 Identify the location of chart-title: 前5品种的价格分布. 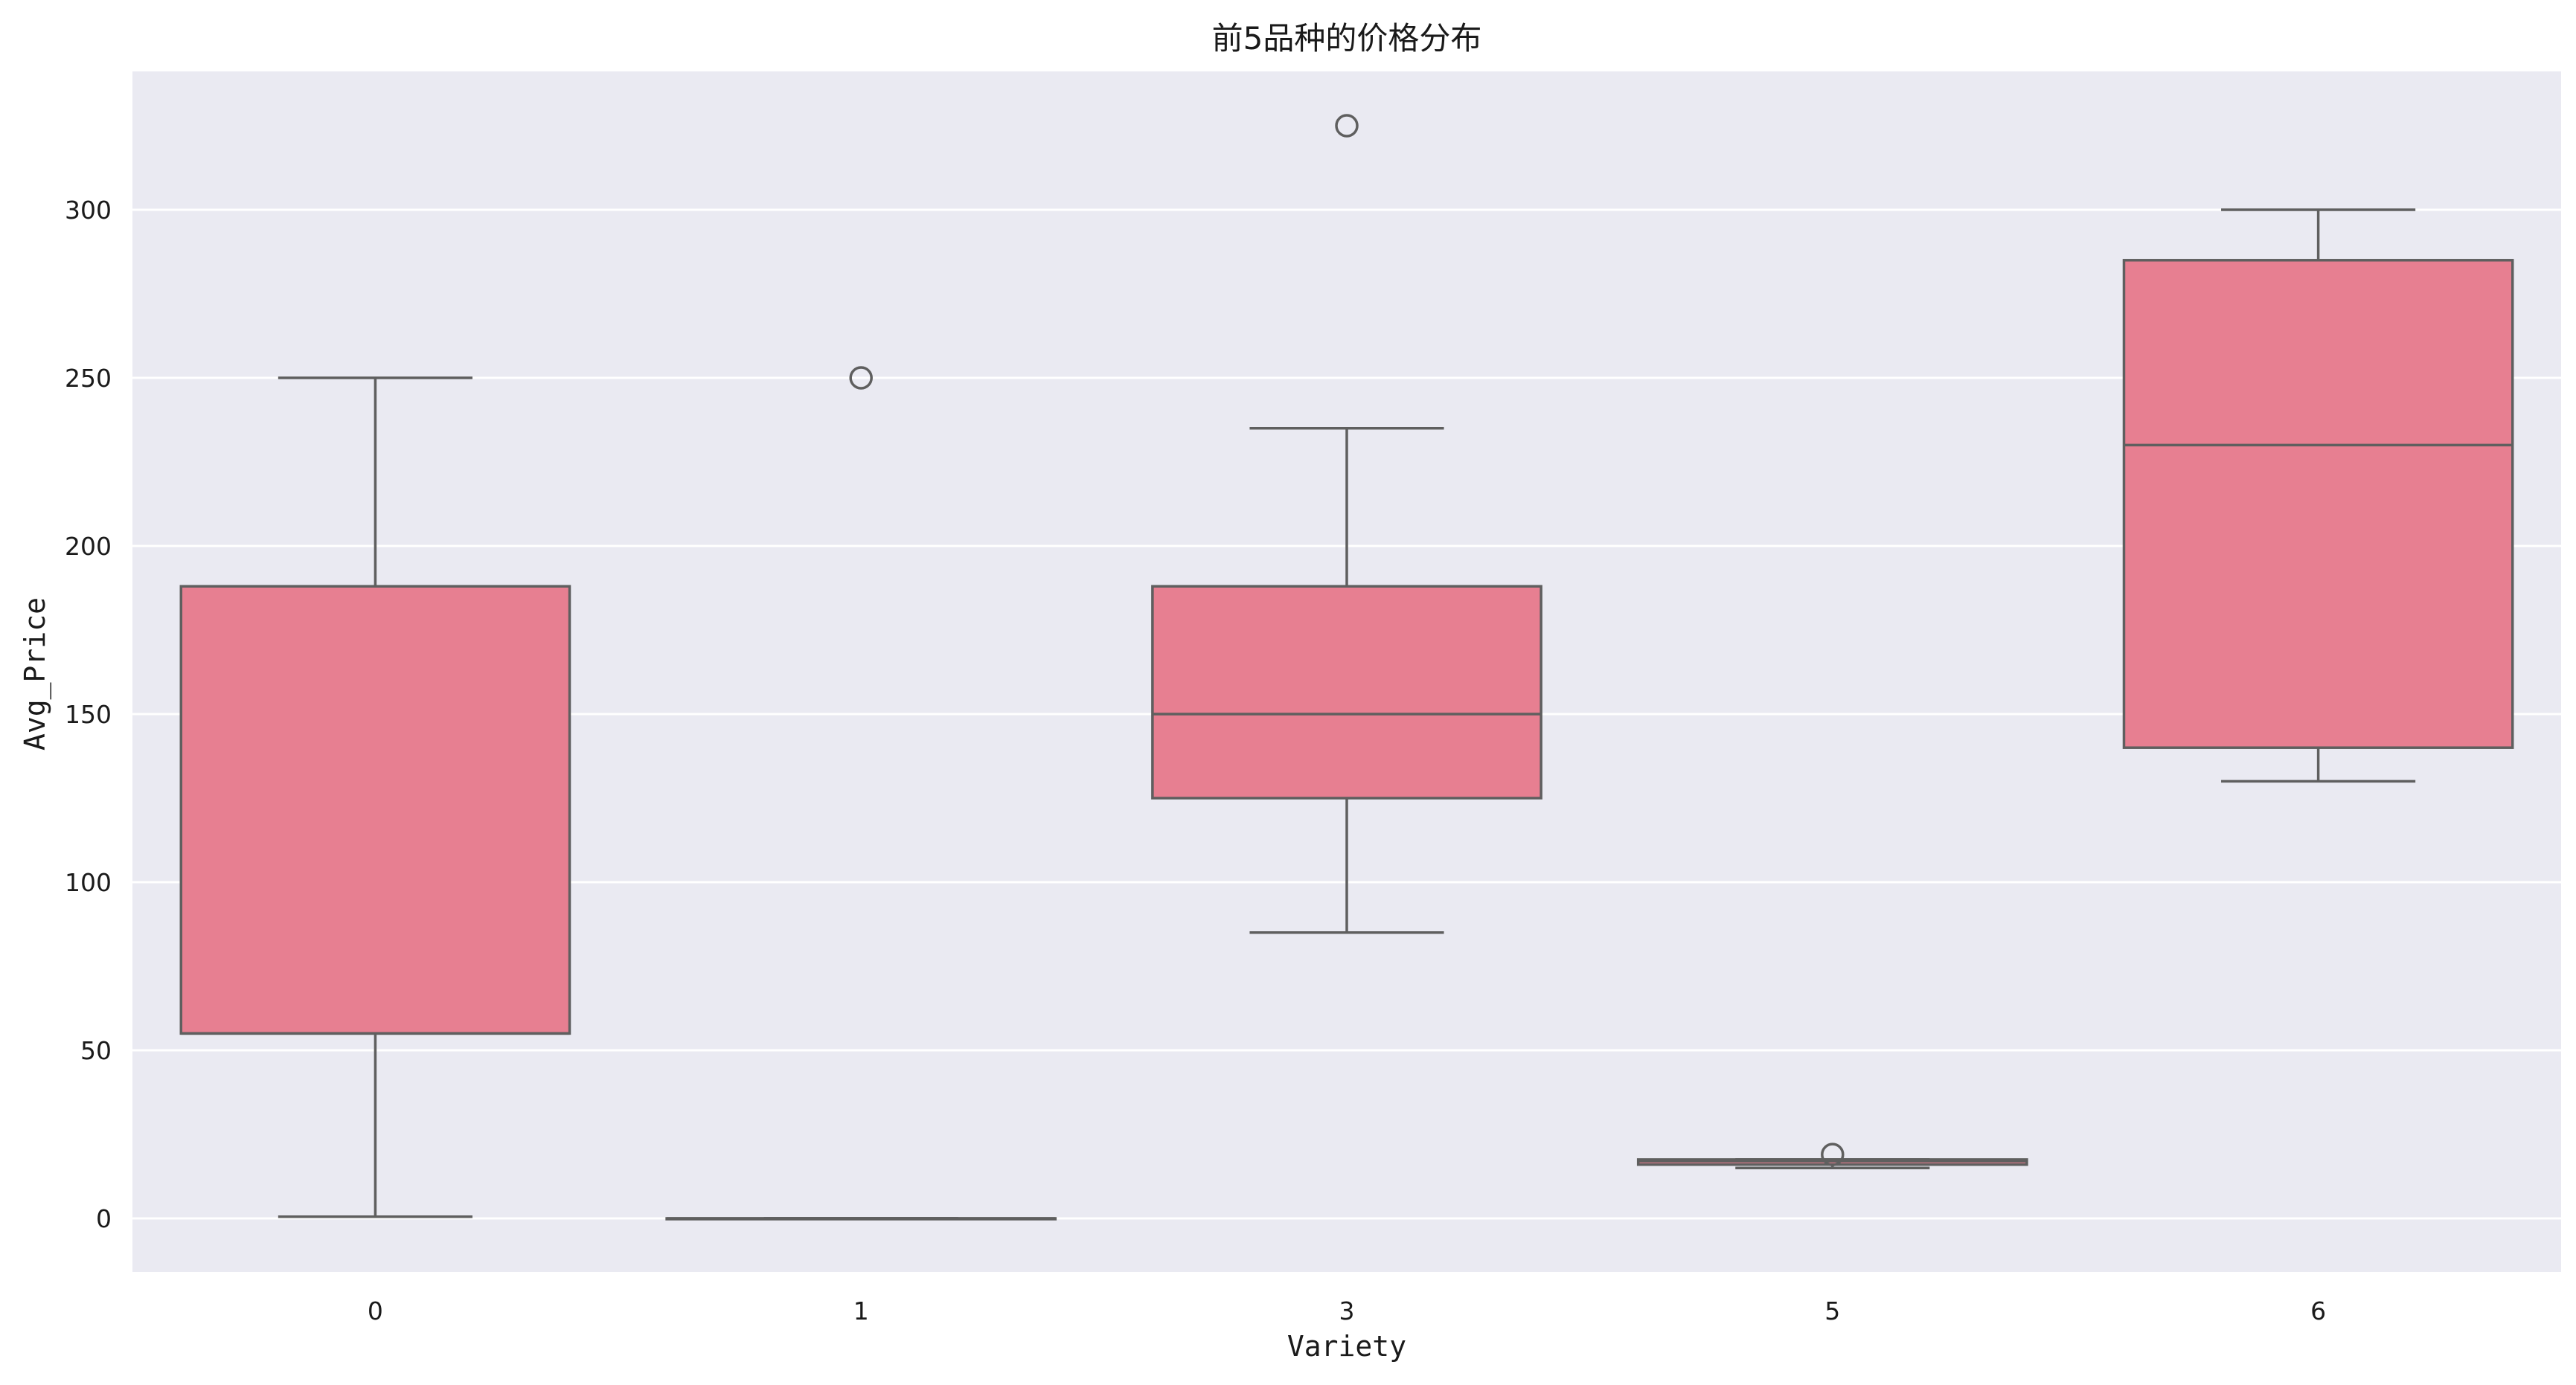
(1347, 38).